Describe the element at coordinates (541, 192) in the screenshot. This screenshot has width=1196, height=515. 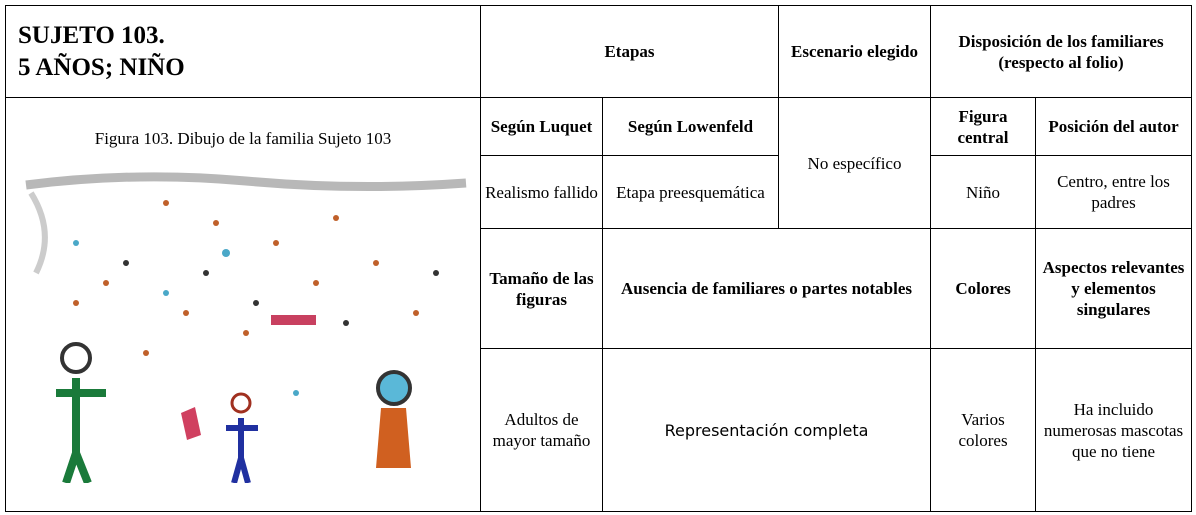
I see `value-cell: Realismo fallido` at that location.